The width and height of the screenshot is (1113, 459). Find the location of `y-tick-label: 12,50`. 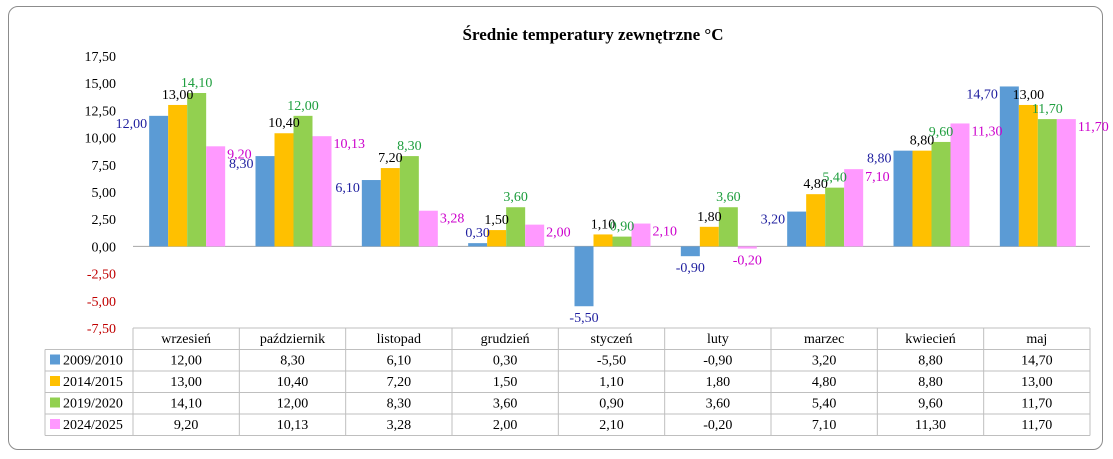

y-tick-label: 12,50 is located at coordinates (101, 111).